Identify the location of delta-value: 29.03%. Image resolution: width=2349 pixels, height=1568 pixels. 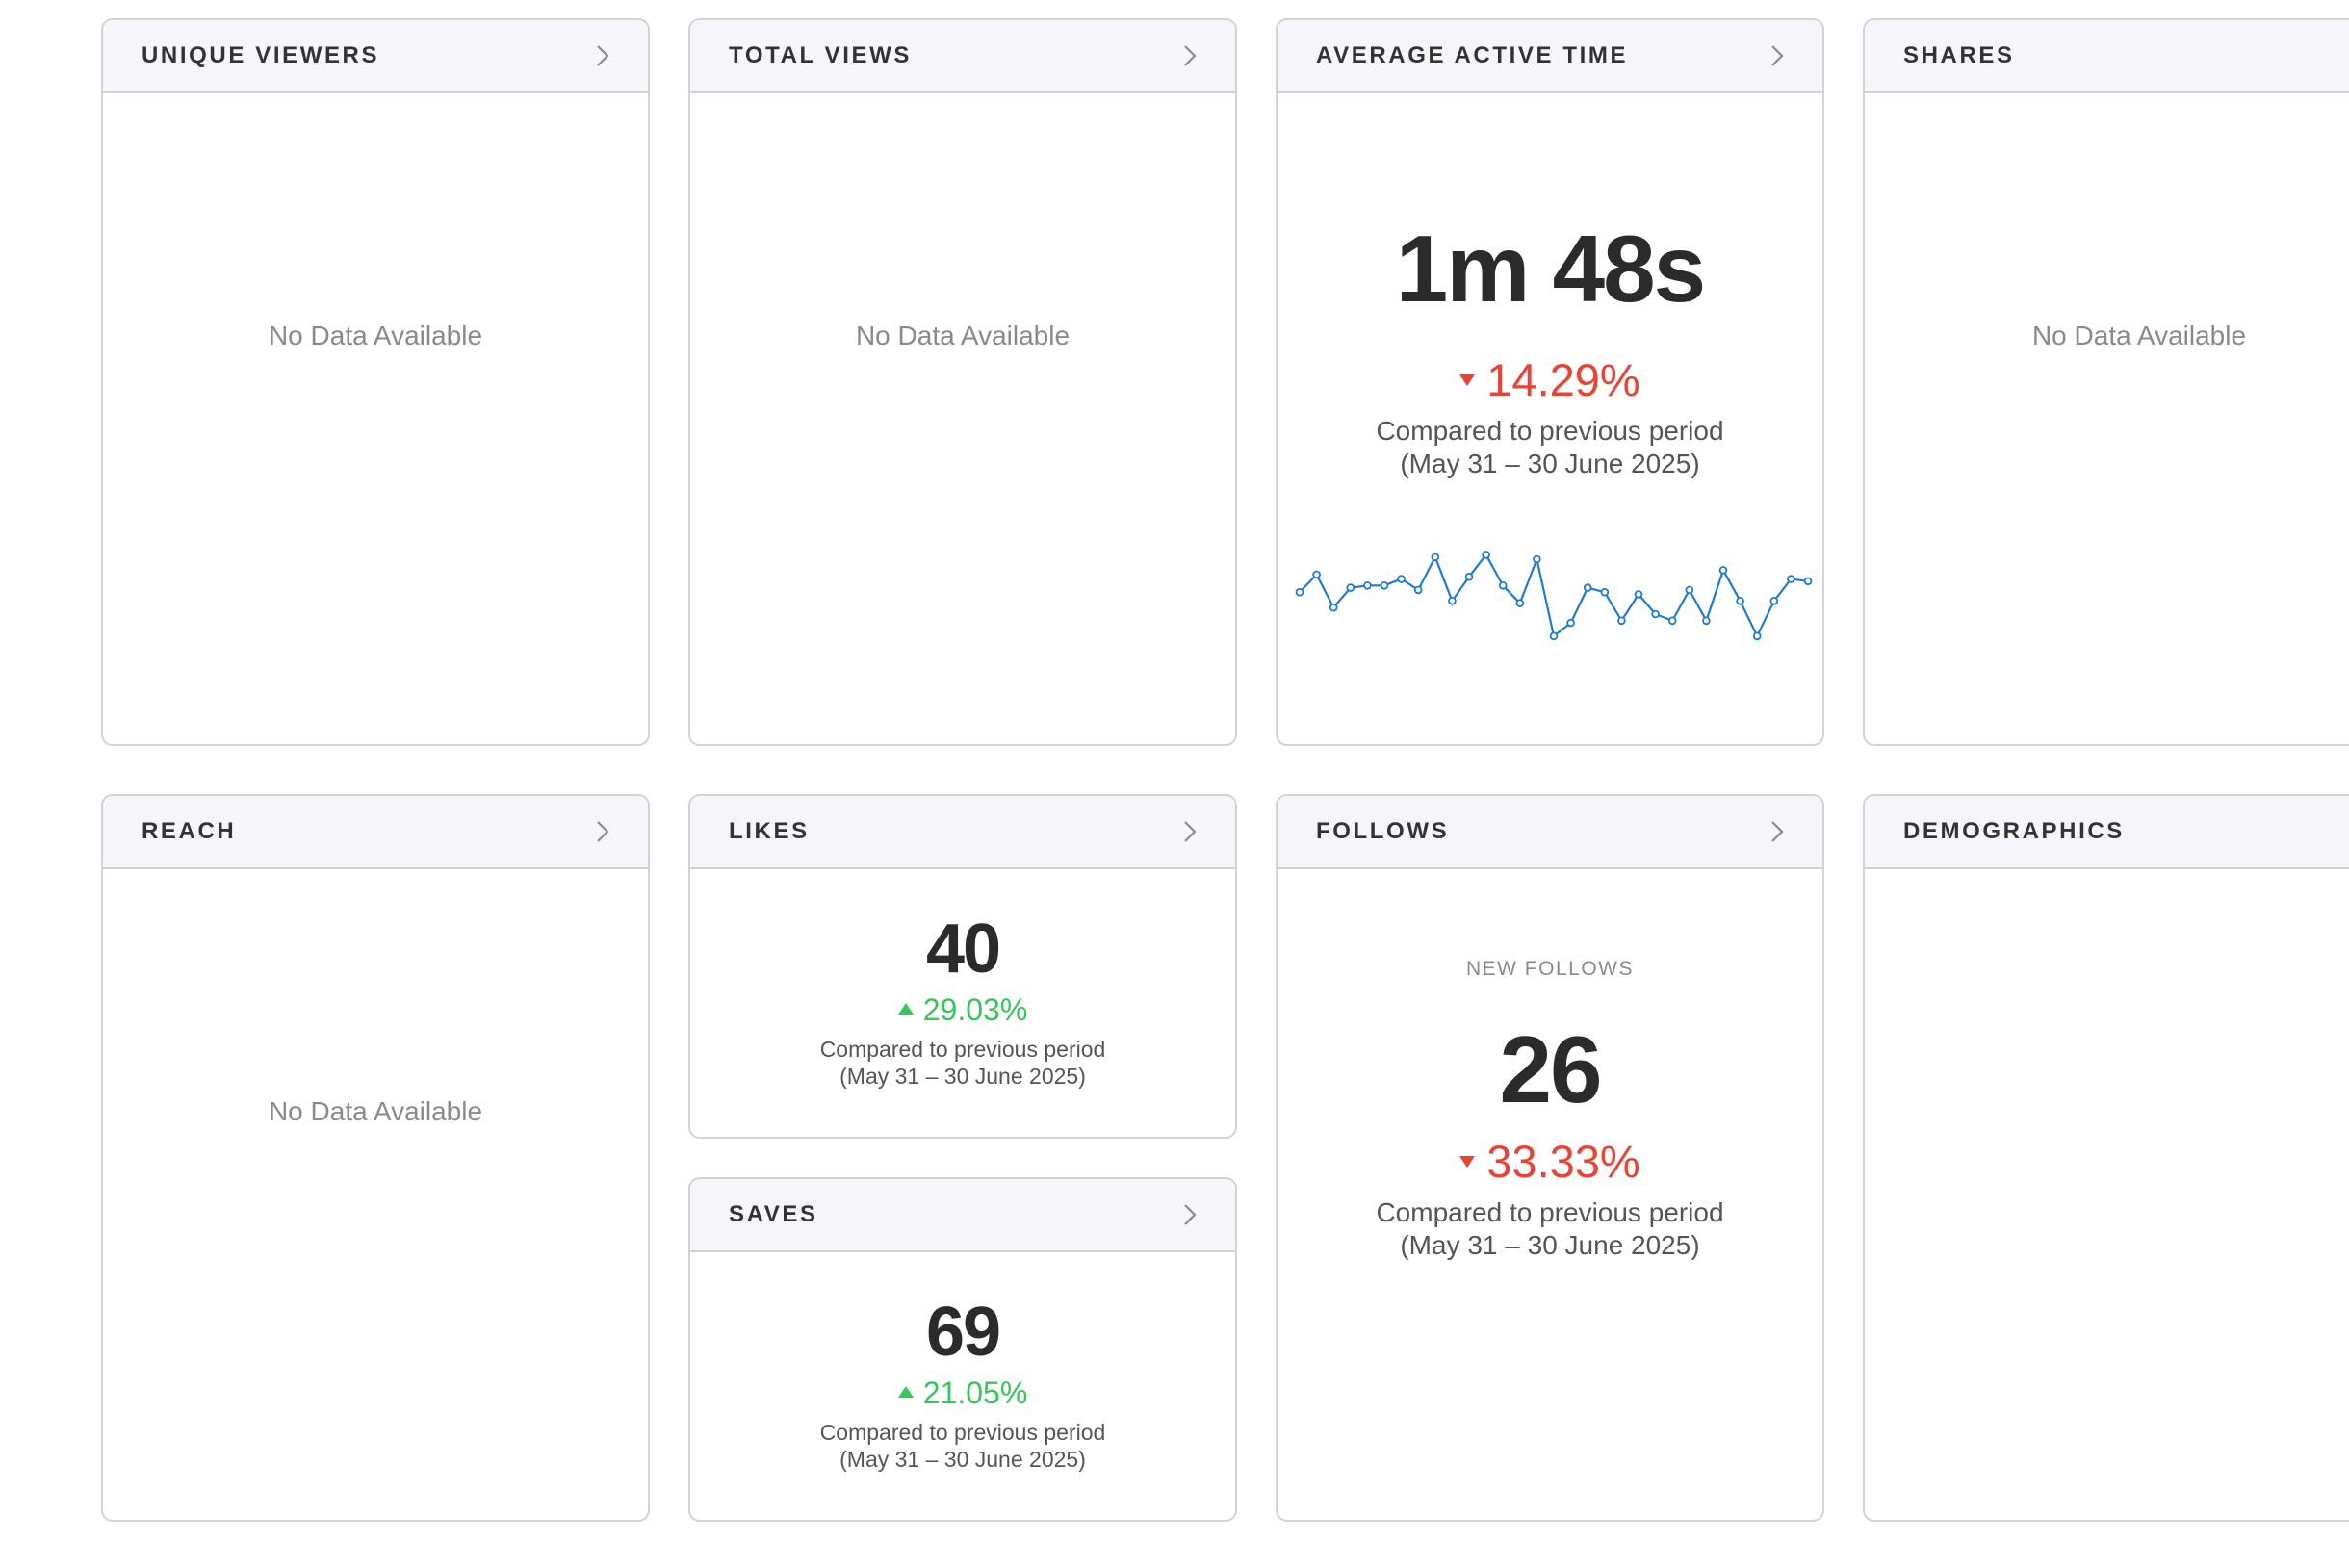
(975, 1009).